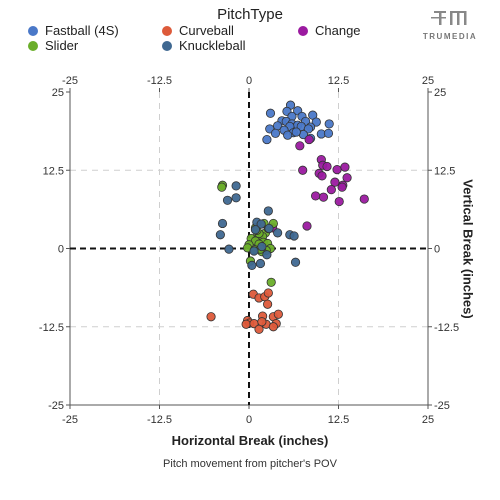 This screenshot has height=500, width=500. I want to click on x-top-tick-label: 0, so click(249, 81).